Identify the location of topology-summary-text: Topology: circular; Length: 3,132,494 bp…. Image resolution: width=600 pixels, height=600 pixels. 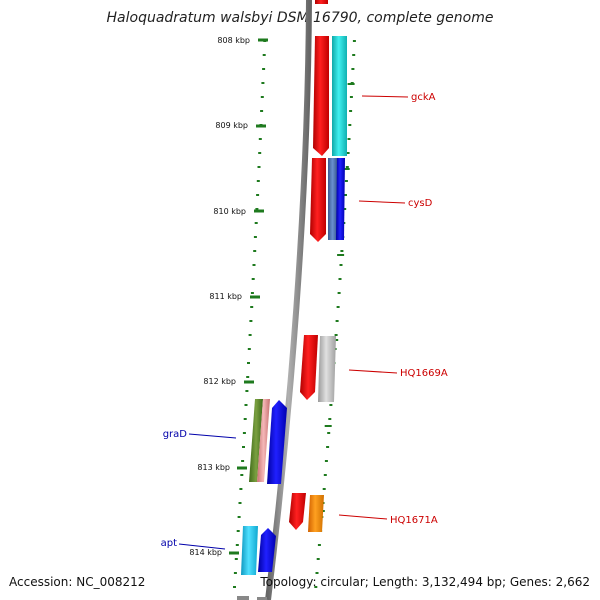
(425, 582).